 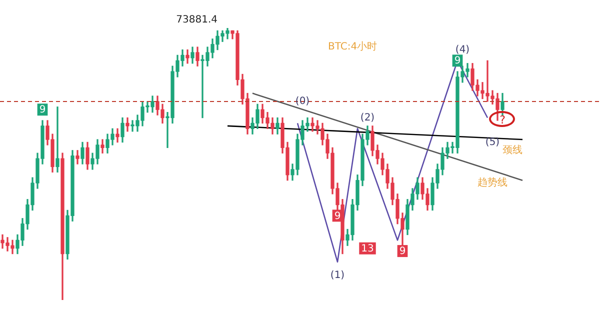 I want to click on annotation: ?, so click(x=503, y=119).